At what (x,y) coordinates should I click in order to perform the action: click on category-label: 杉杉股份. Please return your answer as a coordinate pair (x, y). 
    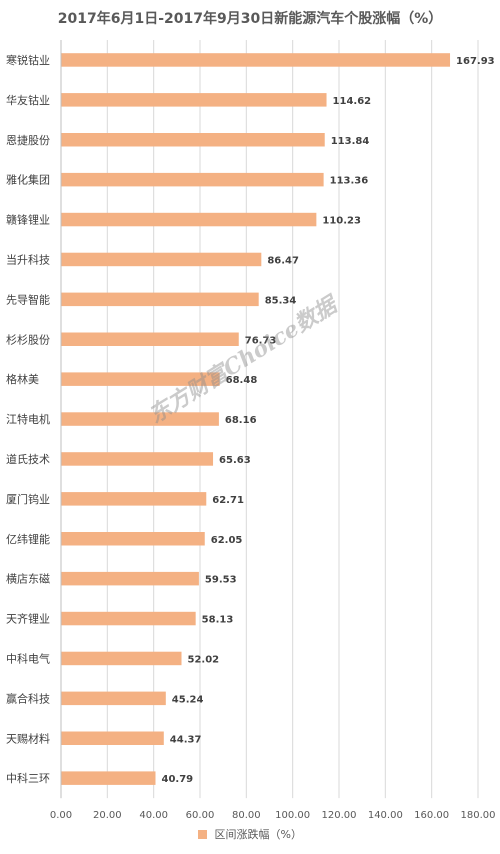
    Looking at the image, I should click on (28, 339).